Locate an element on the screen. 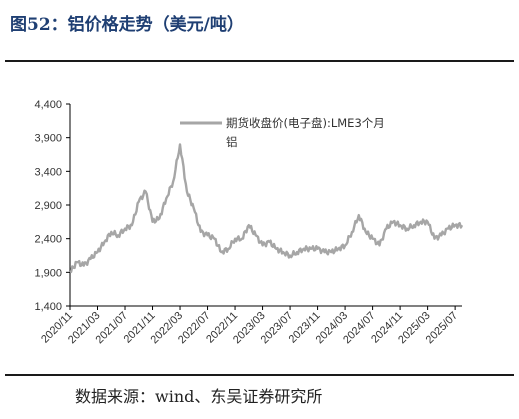 The width and height of the screenshot is (519, 419). bottom-rule is located at coordinates (259, 375).